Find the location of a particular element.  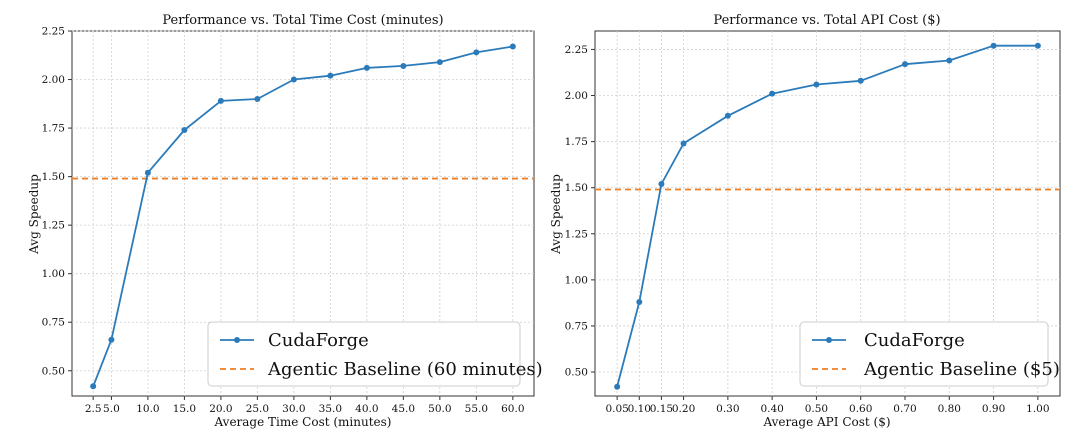

legend: CudaForge Agentic Baseline ($5) is located at coordinates (929, 354).